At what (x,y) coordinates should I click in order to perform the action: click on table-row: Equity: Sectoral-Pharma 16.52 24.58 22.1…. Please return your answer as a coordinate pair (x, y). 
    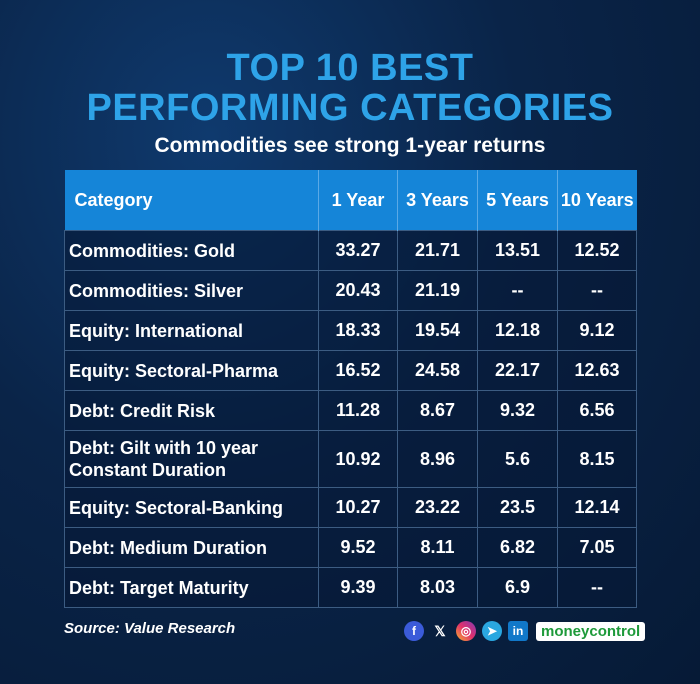
    Looking at the image, I should click on (350, 370).